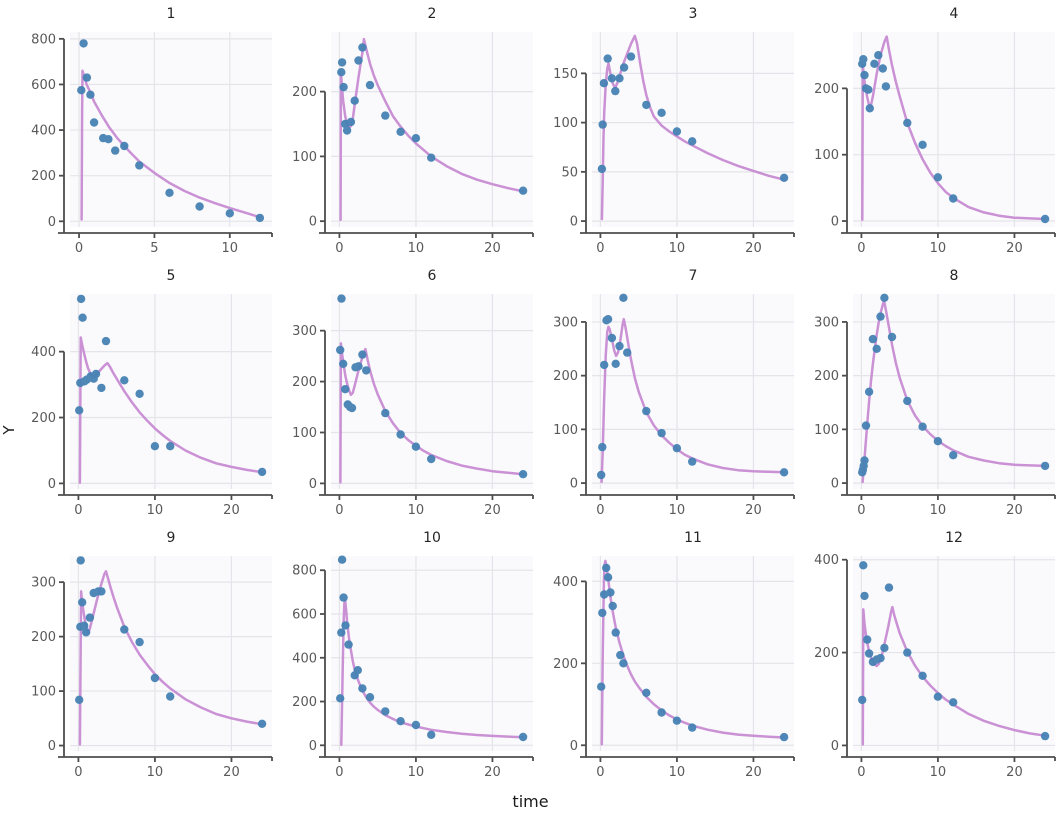  I want to click on facet-title: 3, so click(693, 14).